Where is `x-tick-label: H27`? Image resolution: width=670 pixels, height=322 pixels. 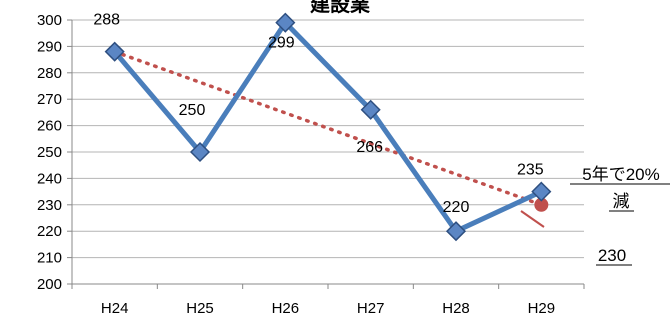 x-tick-label: H27 is located at coordinates (371, 308).